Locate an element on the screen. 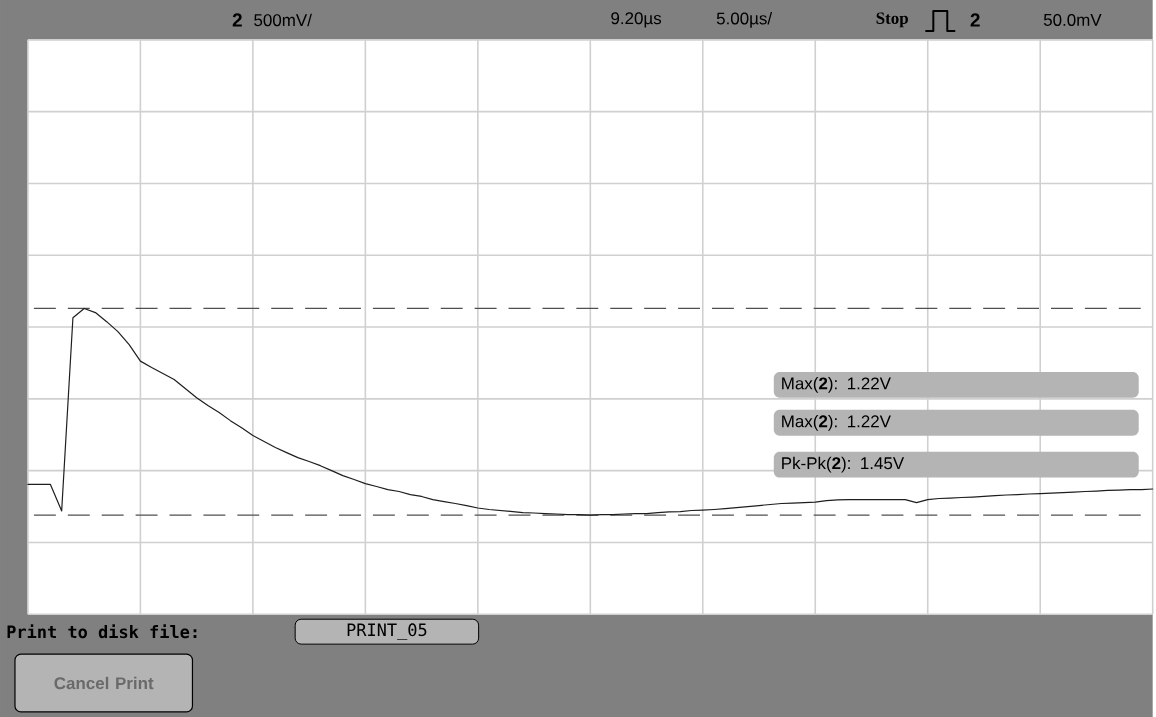 Image resolution: width=1156 pixels, height=717 pixels. text: 50.0mV is located at coordinates (1072, 19).